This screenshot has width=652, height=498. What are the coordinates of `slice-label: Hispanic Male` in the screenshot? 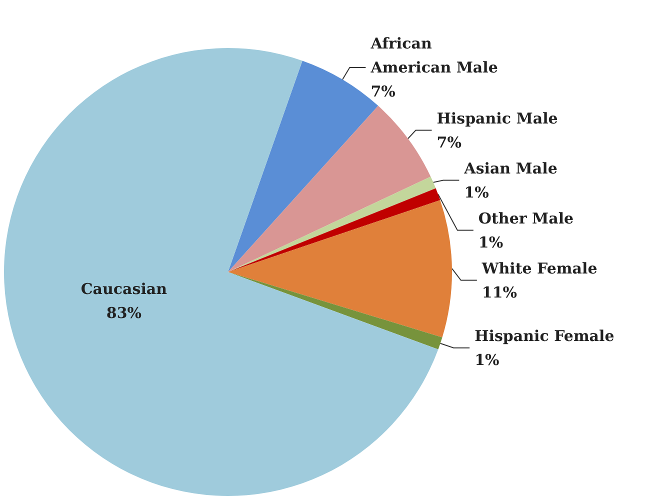 It's located at (497, 118).